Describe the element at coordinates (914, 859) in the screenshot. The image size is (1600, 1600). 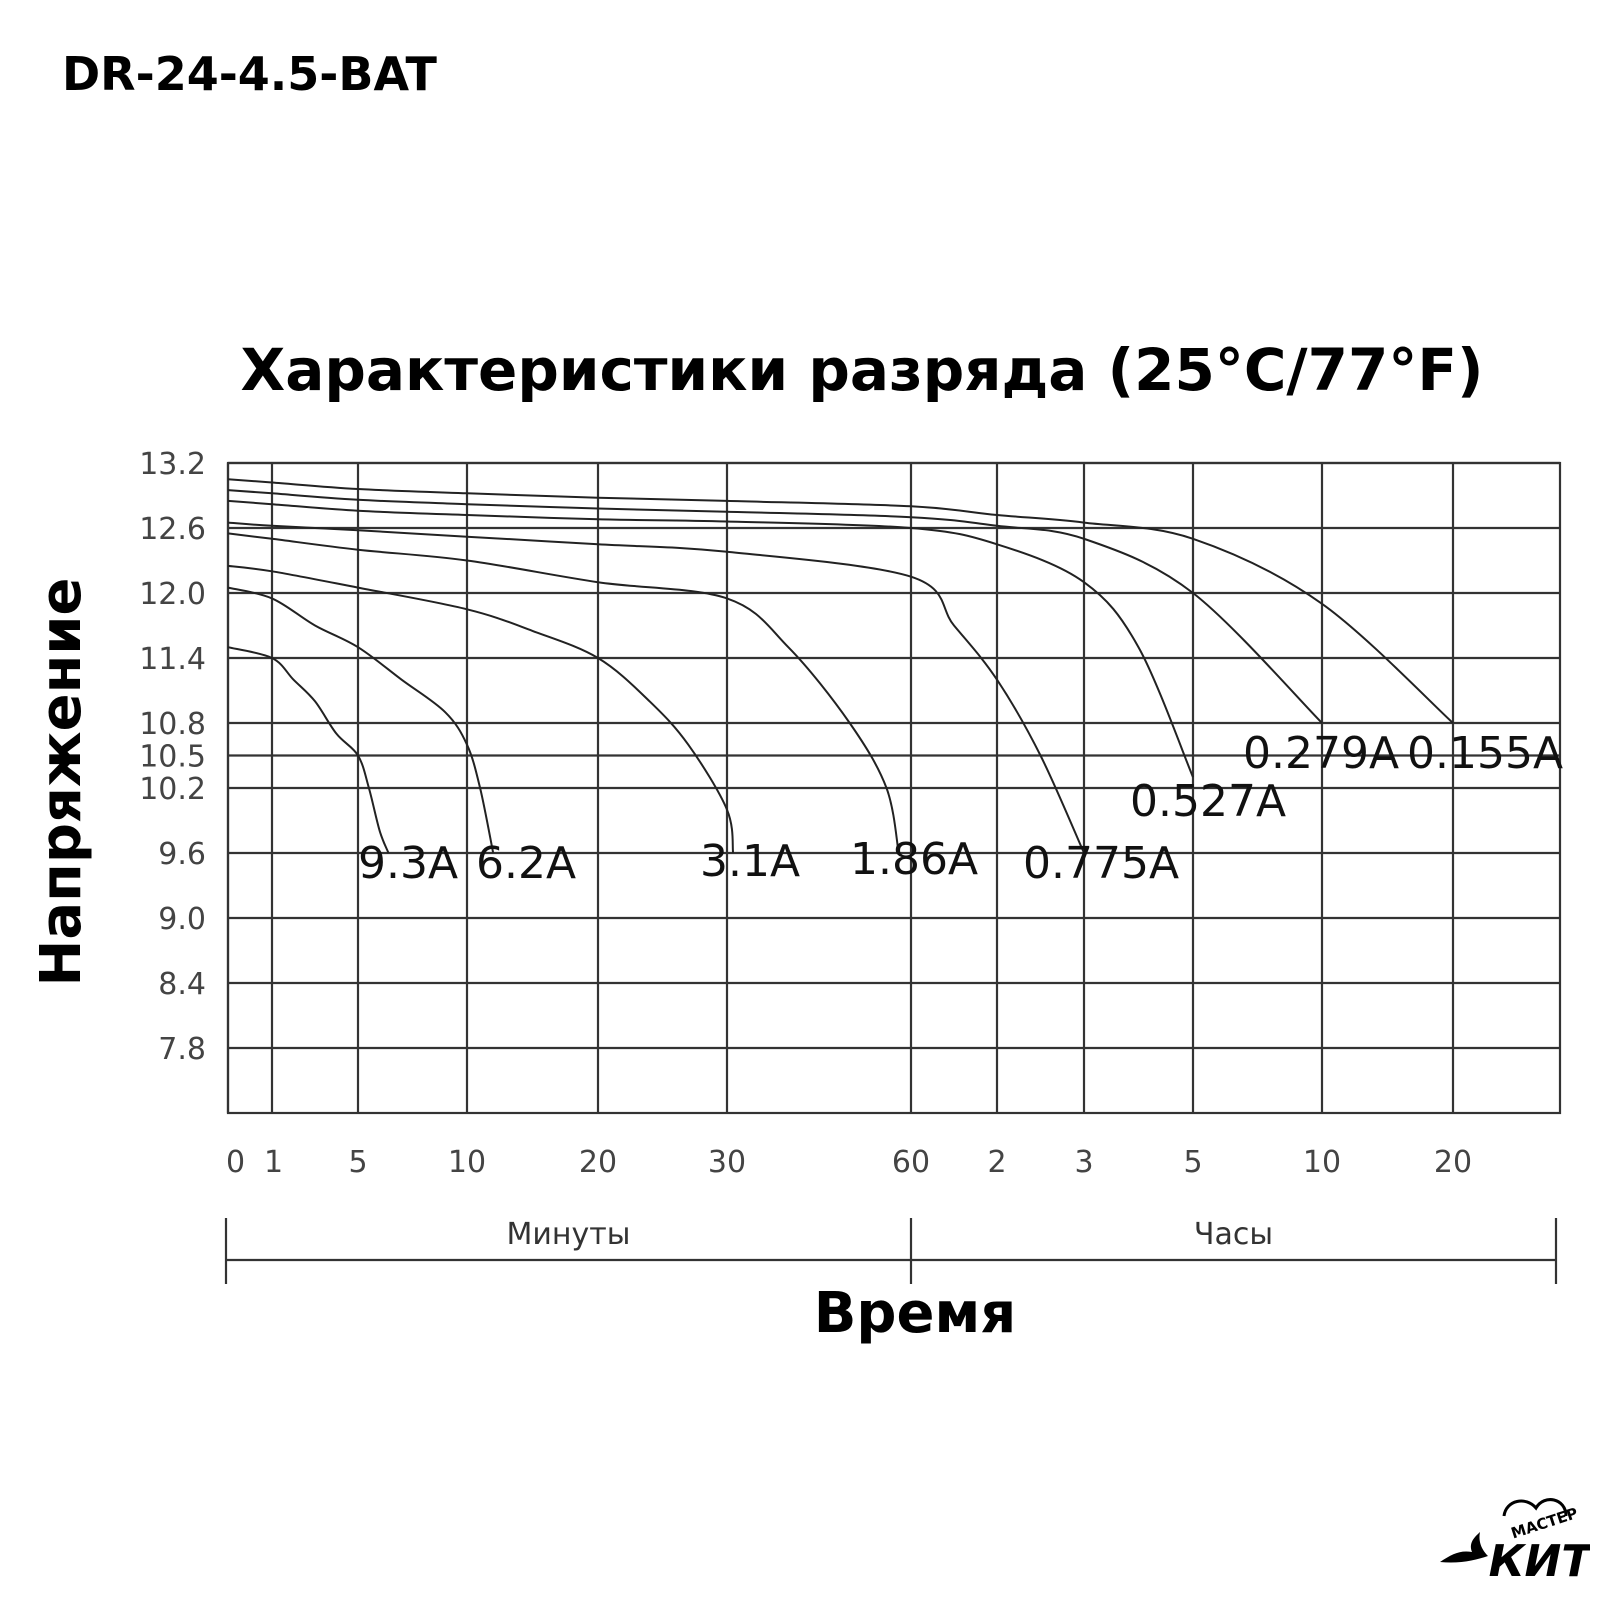
I see `curve-label-1.86A: 1.86A` at that location.